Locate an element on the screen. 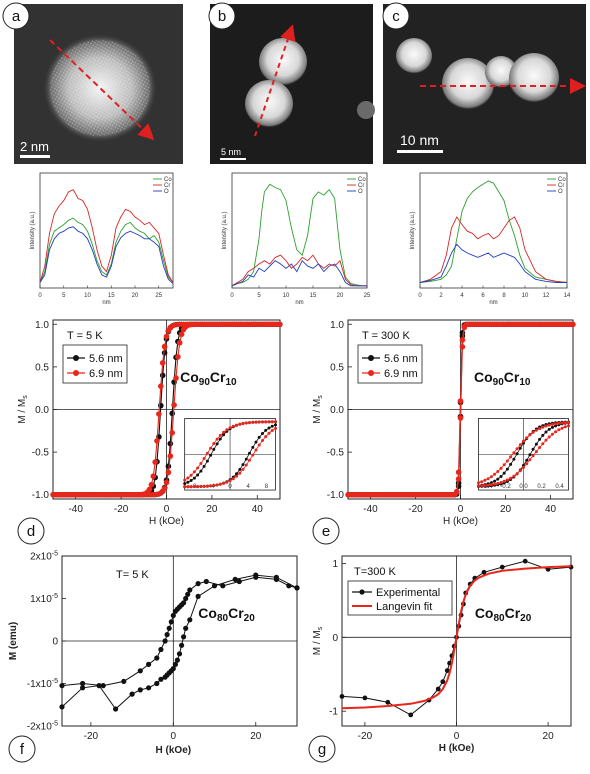  legend-label: 6.9 nm is located at coordinates (401, 374).